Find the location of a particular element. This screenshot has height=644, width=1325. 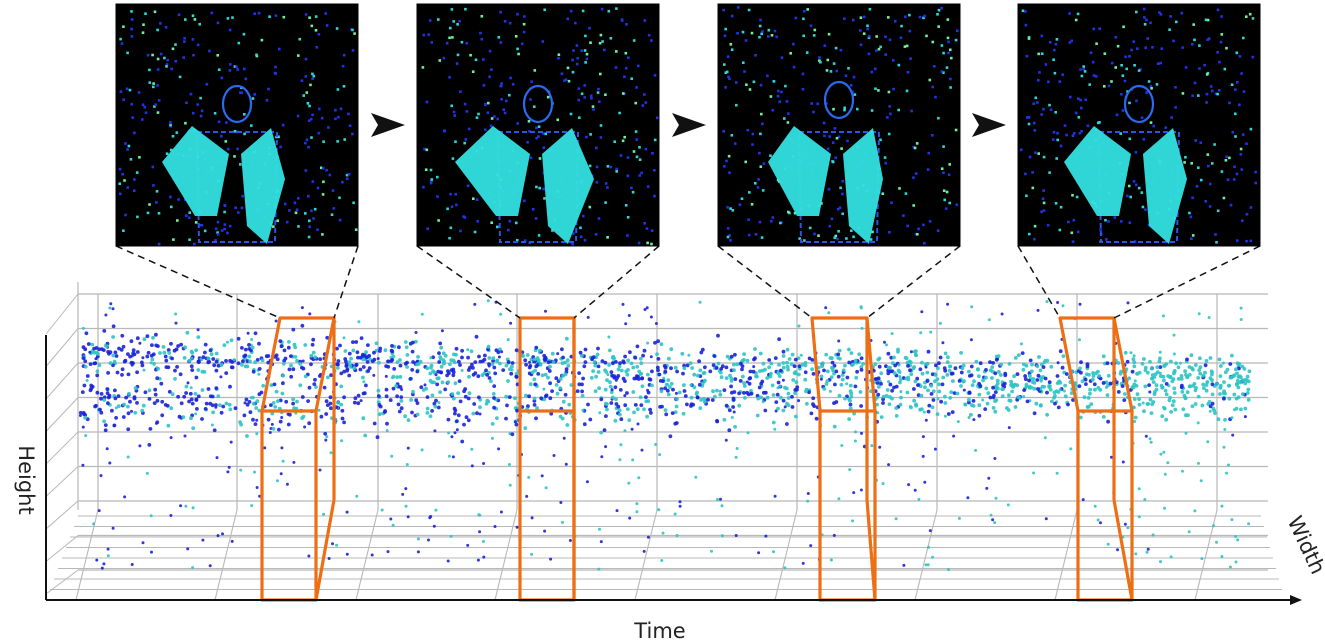

grid-line is located at coordinates (62, 347).